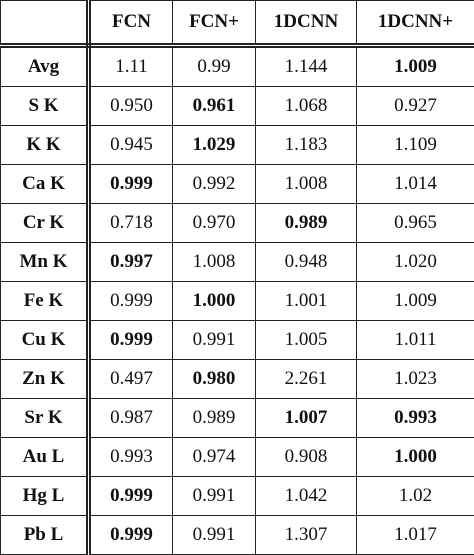 The width and height of the screenshot is (474, 555). I want to click on row-label: Mn K, so click(45, 262).